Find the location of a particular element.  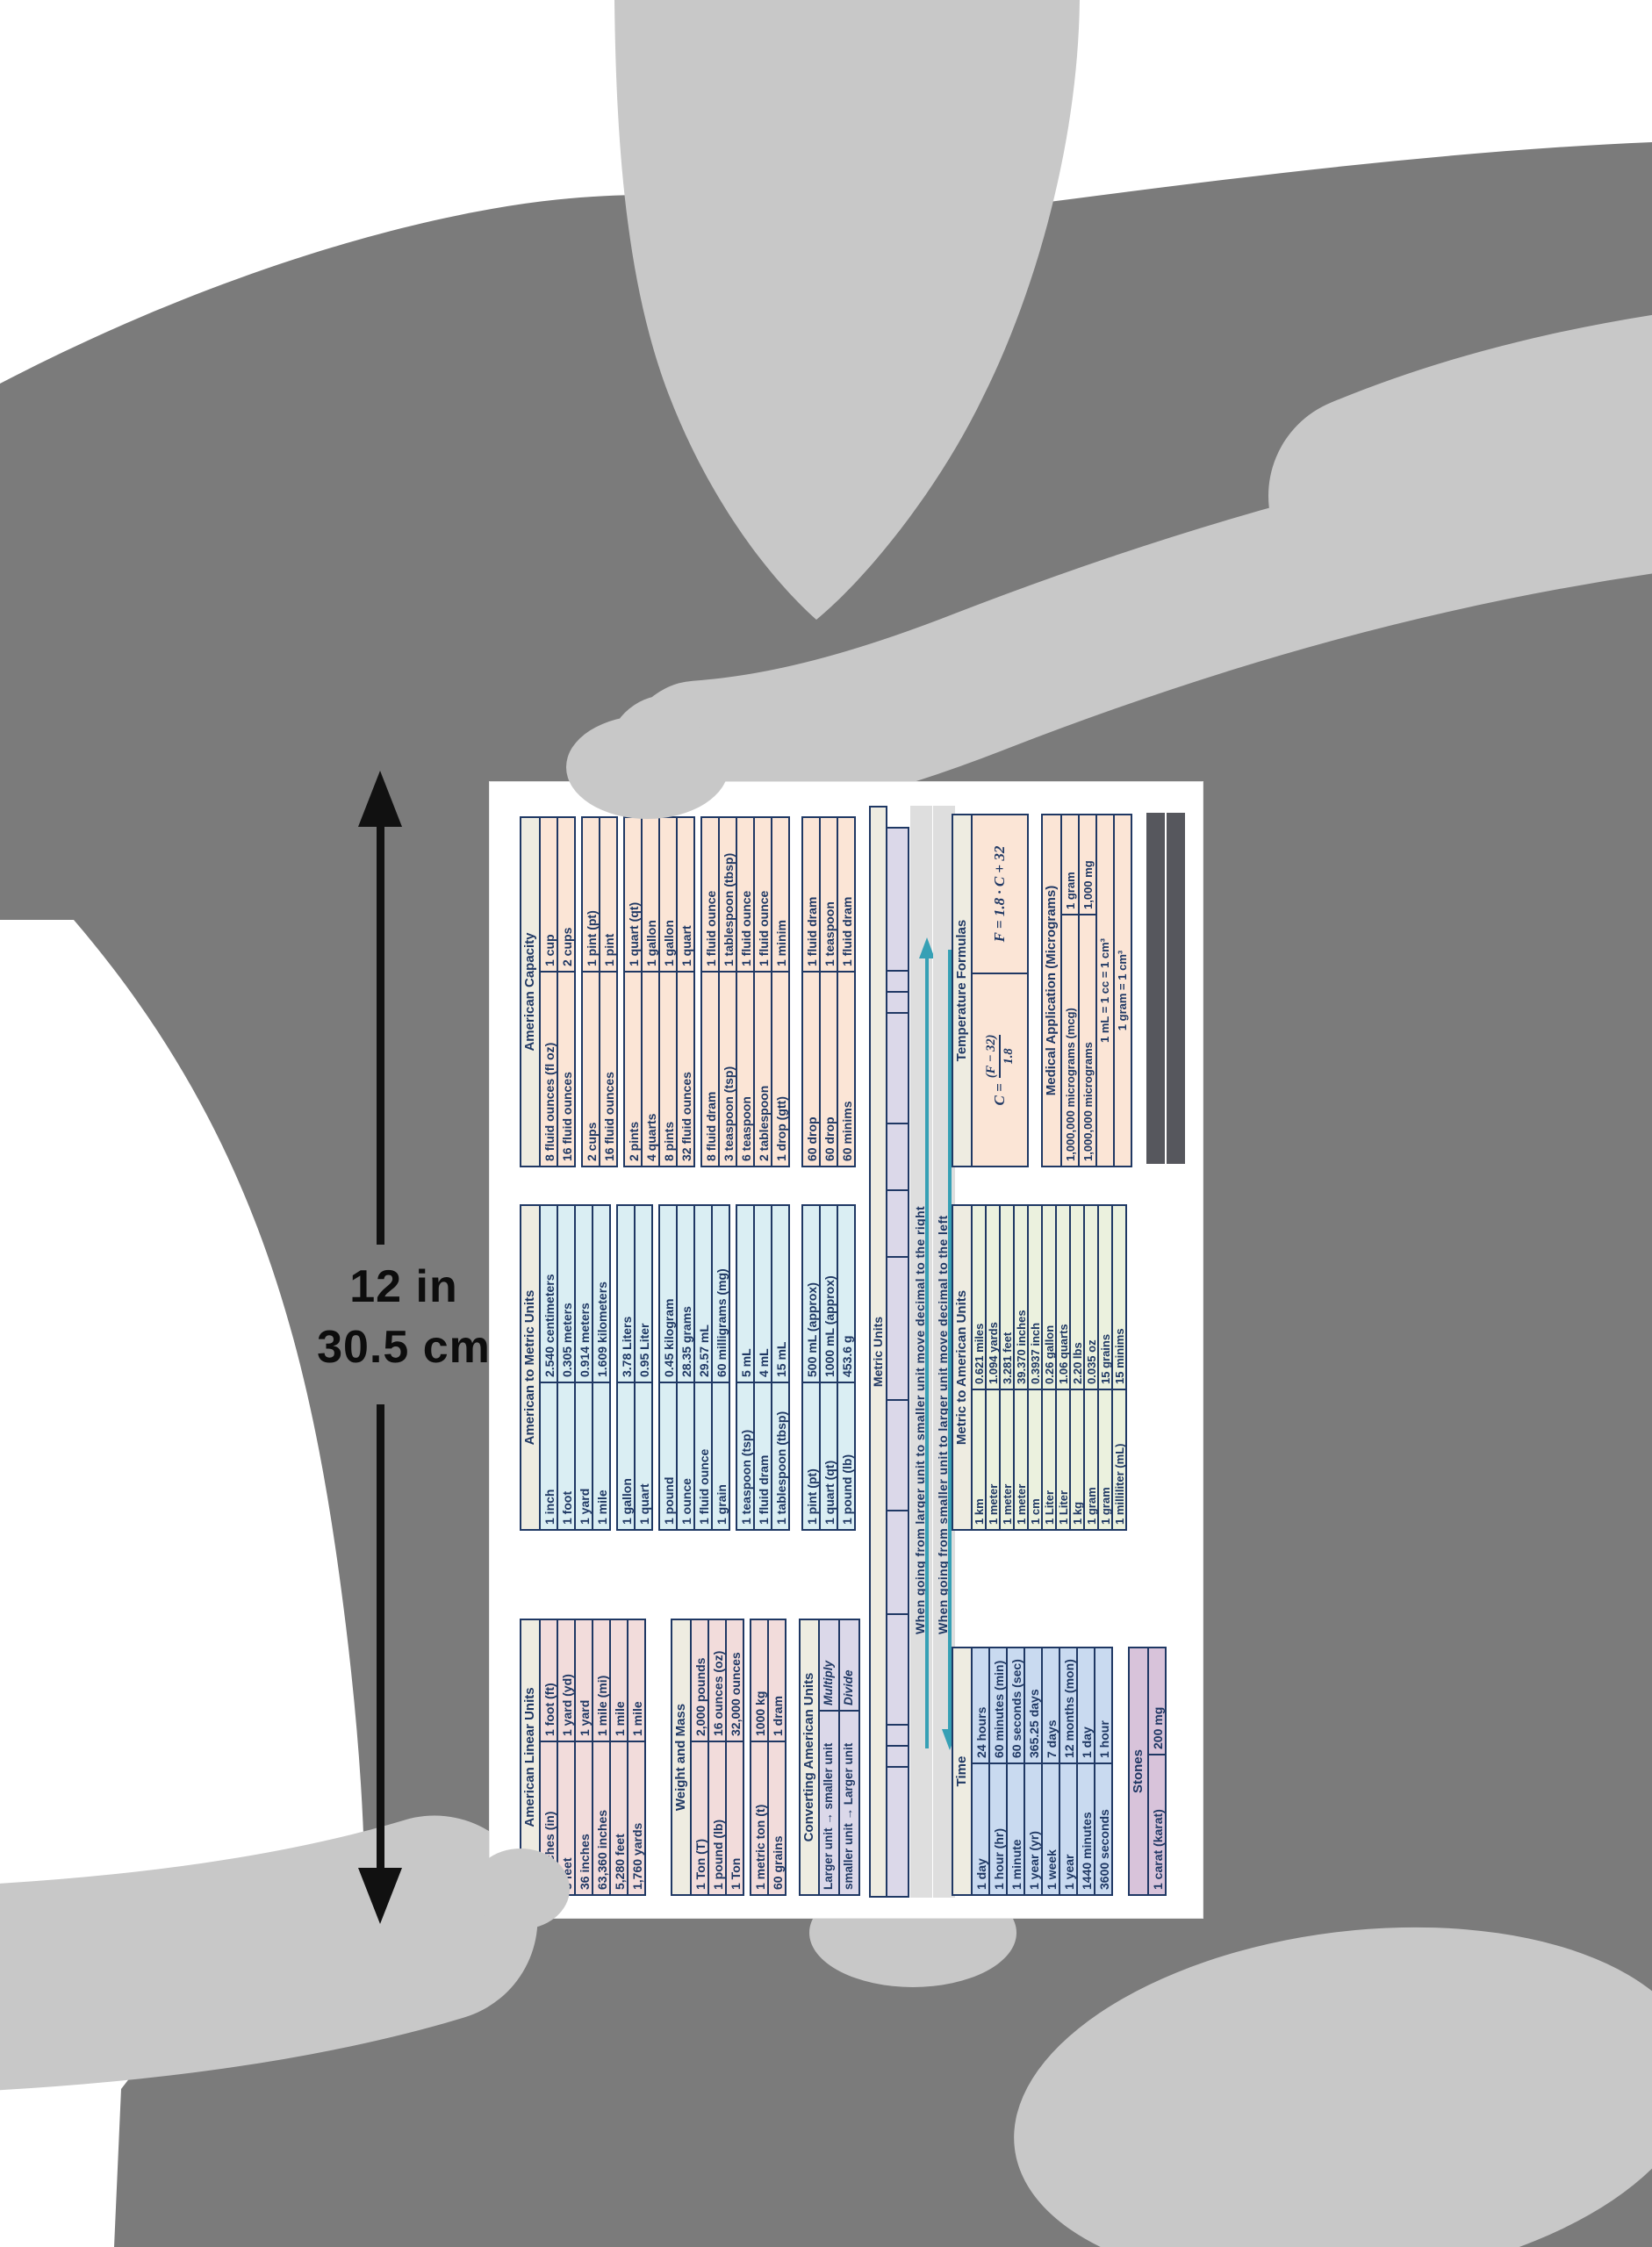

table-row: 1 pound (lb) 16 ounces (oz) is located at coordinates (717, 1757).